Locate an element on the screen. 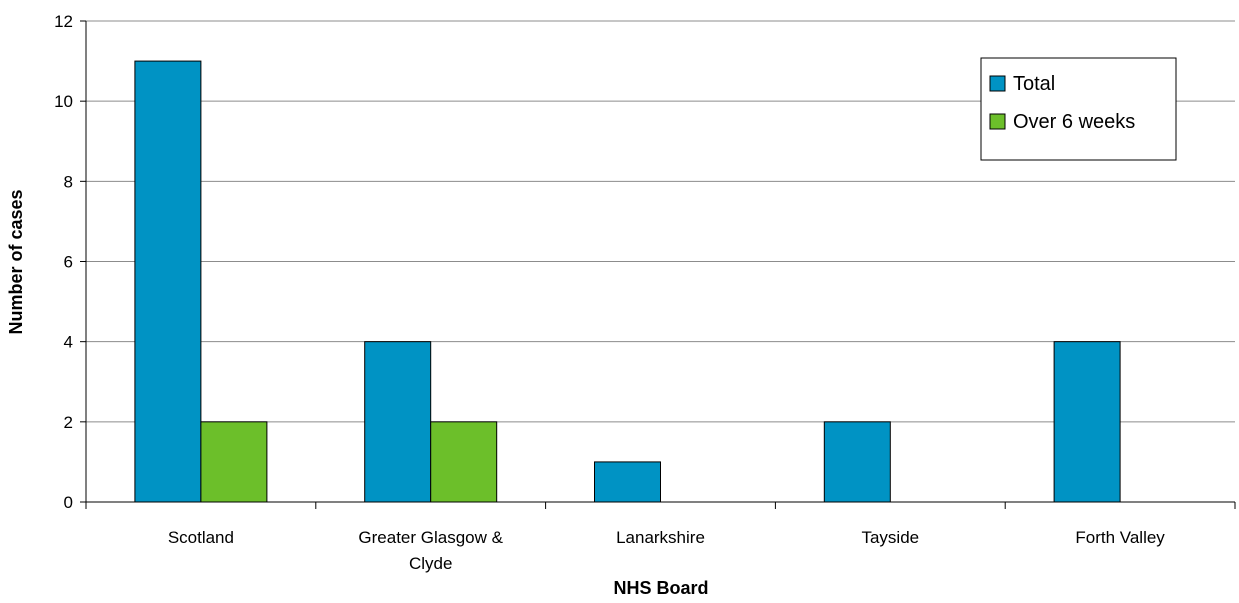 The height and width of the screenshot is (603, 1239). x-tick-label: Tayside is located at coordinates (890, 537).